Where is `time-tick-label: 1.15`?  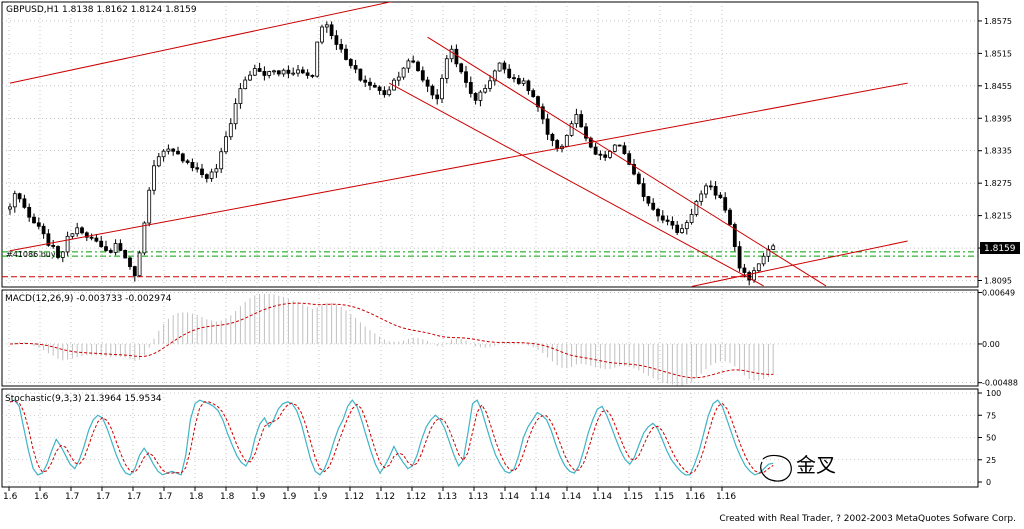 time-tick-label: 1.15 is located at coordinates (633, 497).